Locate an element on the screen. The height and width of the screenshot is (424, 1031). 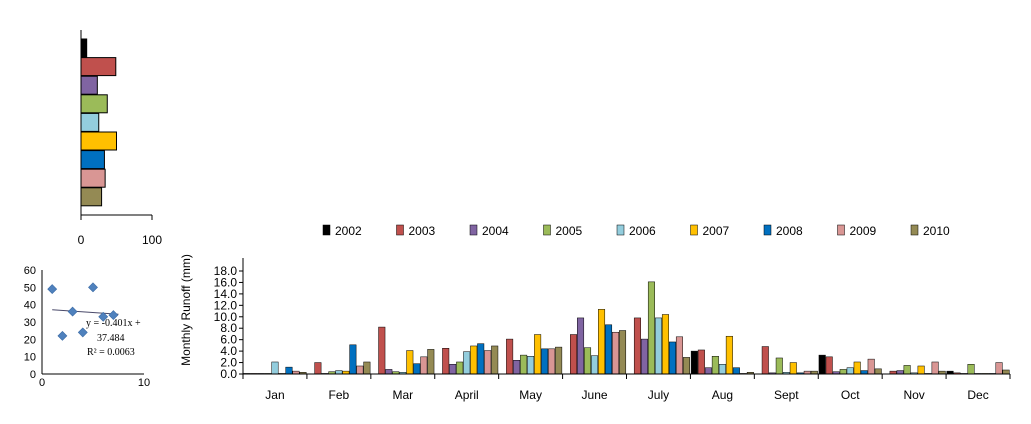
legend-label-2007: 2007 is located at coordinates (716, 231).